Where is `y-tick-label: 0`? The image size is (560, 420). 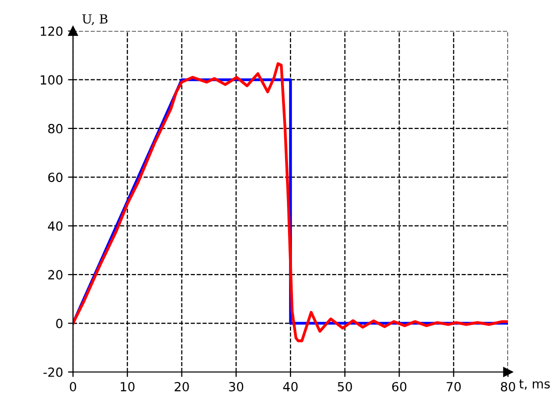 y-tick-label: 0 is located at coordinates (59, 323).